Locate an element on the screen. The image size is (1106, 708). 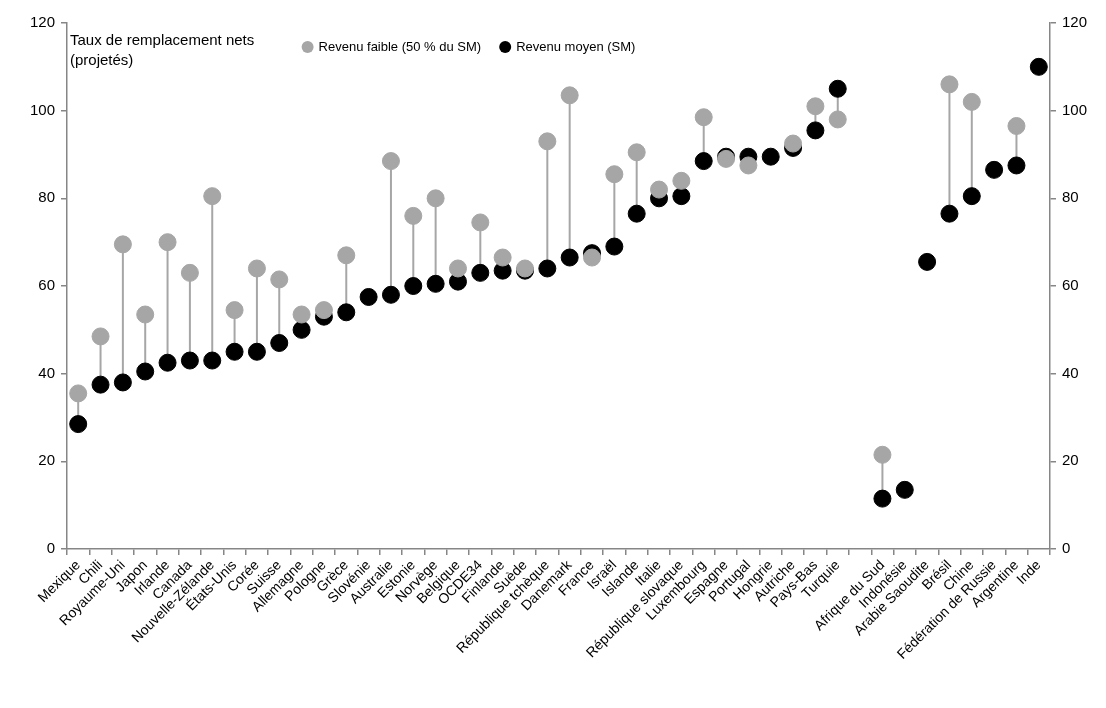
y2-tick-label: 20 is located at coordinates (1070, 460).